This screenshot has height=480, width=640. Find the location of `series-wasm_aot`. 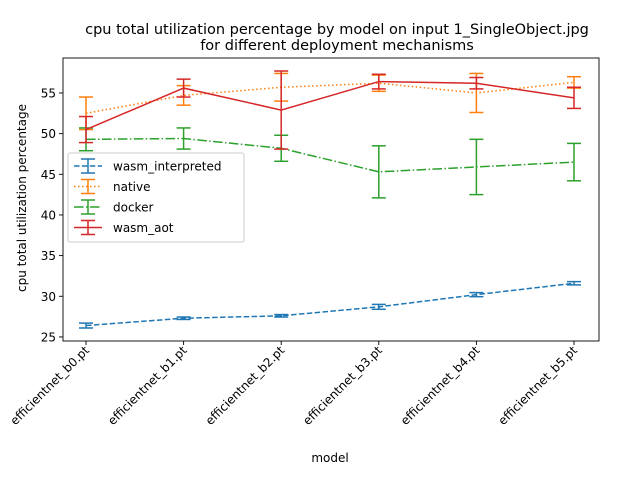

series-wasm_aot is located at coordinates (330, 110).